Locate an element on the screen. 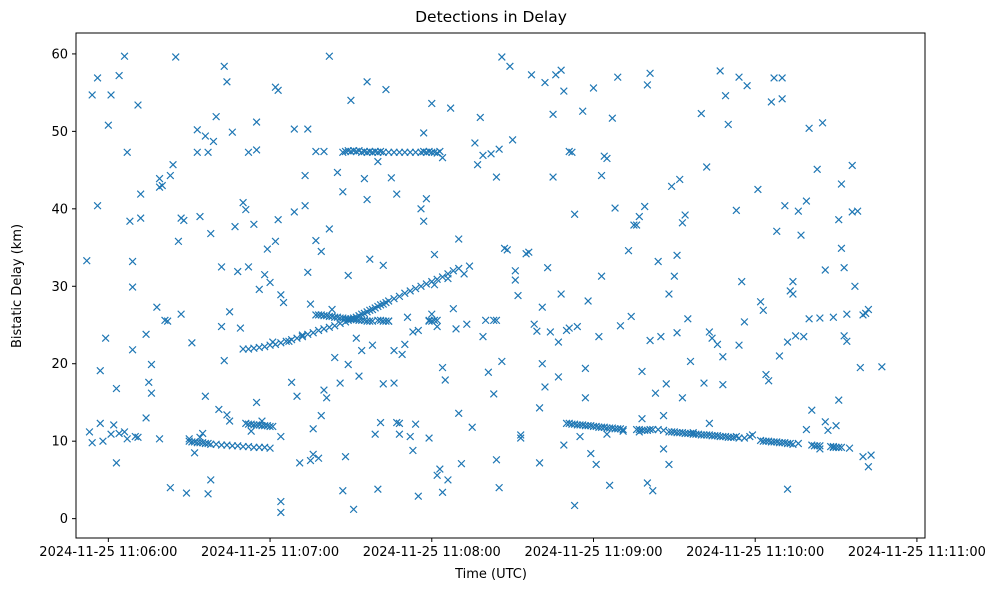 This screenshot has width=987, height=590. y-tick-label: 30 is located at coordinates (59, 287).